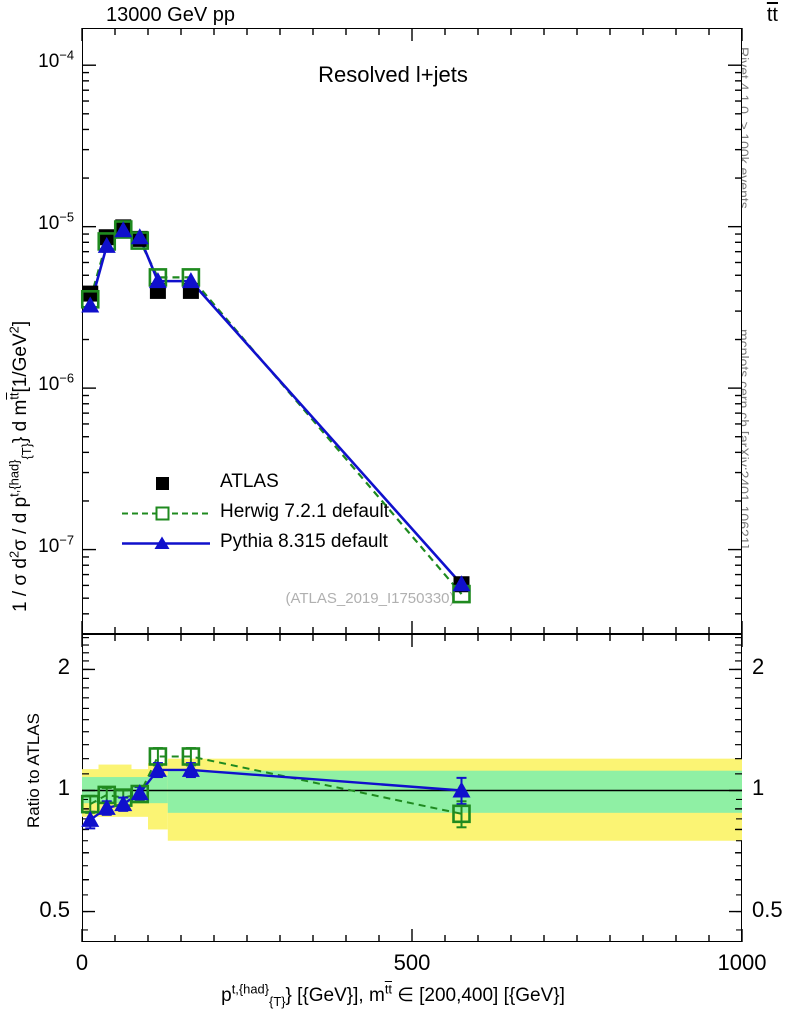 The image size is (786, 1024). I want to click on y-tick-label-main: 10⁻⁶, so click(56, 383).